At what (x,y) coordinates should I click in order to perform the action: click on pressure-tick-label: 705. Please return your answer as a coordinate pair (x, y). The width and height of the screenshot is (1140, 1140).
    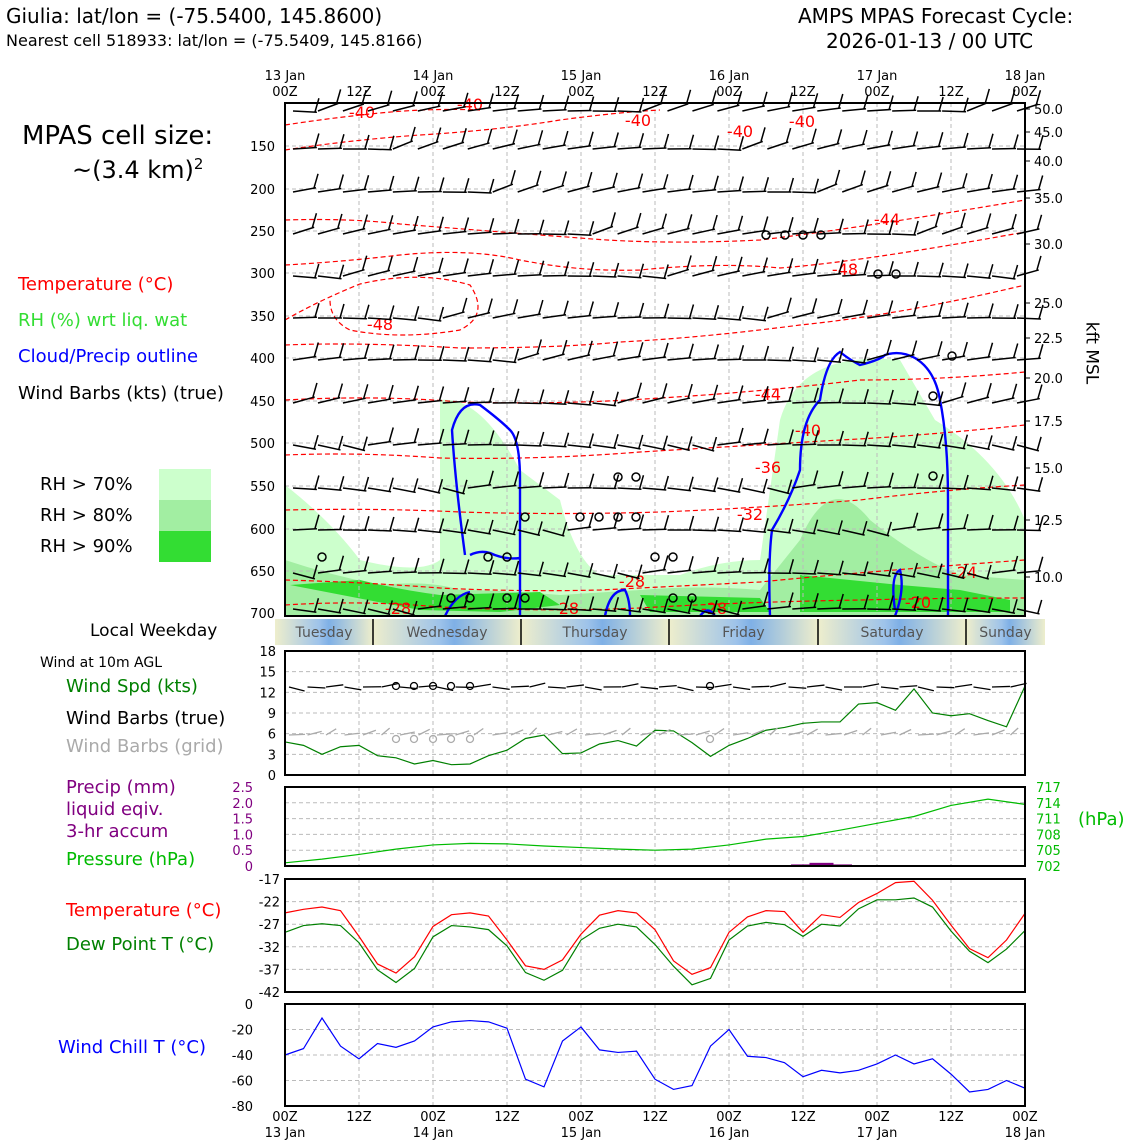
    Looking at the image, I should click on (1048, 851).